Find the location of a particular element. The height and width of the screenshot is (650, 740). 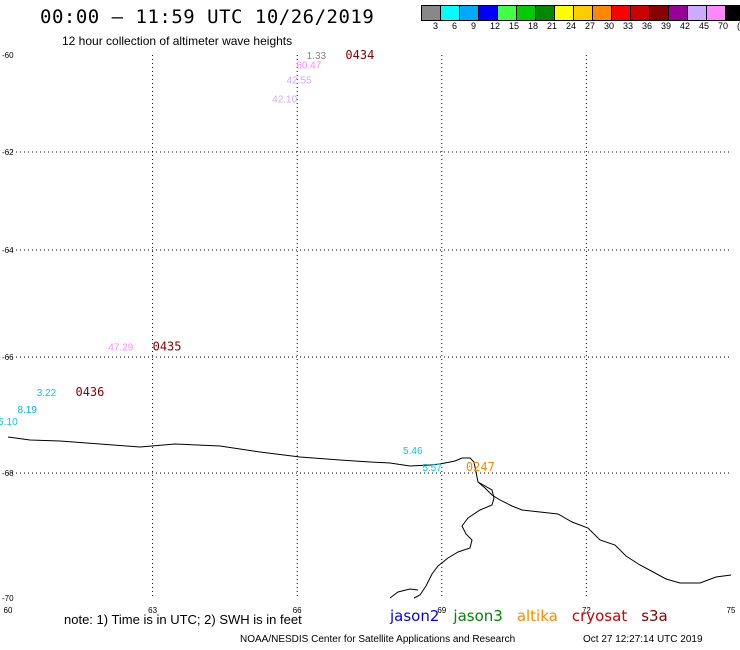

legend-label: 36 is located at coordinates (647, 26).